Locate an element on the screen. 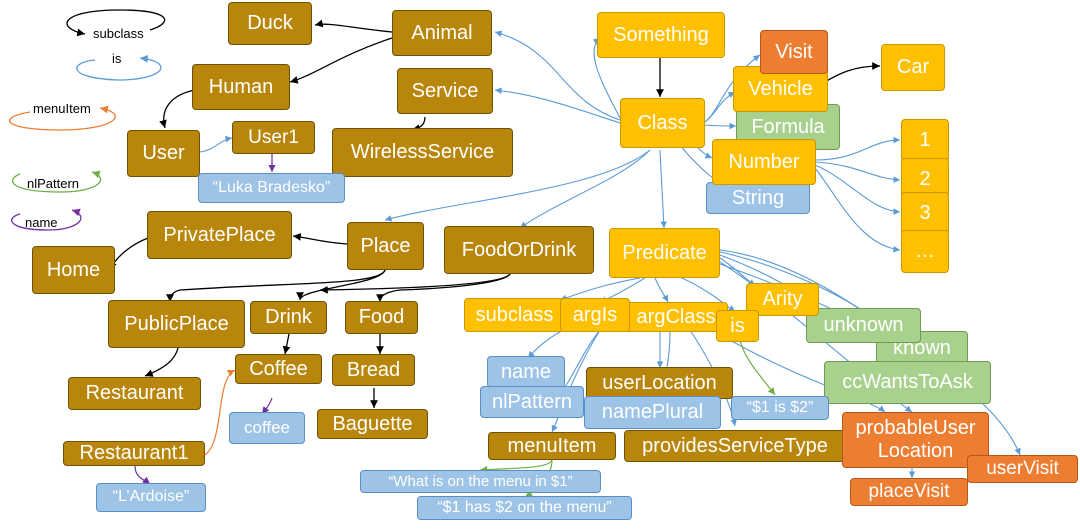 This screenshot has height=531, width=1080. node-drink: Drink is located at coordinates (288, 317).